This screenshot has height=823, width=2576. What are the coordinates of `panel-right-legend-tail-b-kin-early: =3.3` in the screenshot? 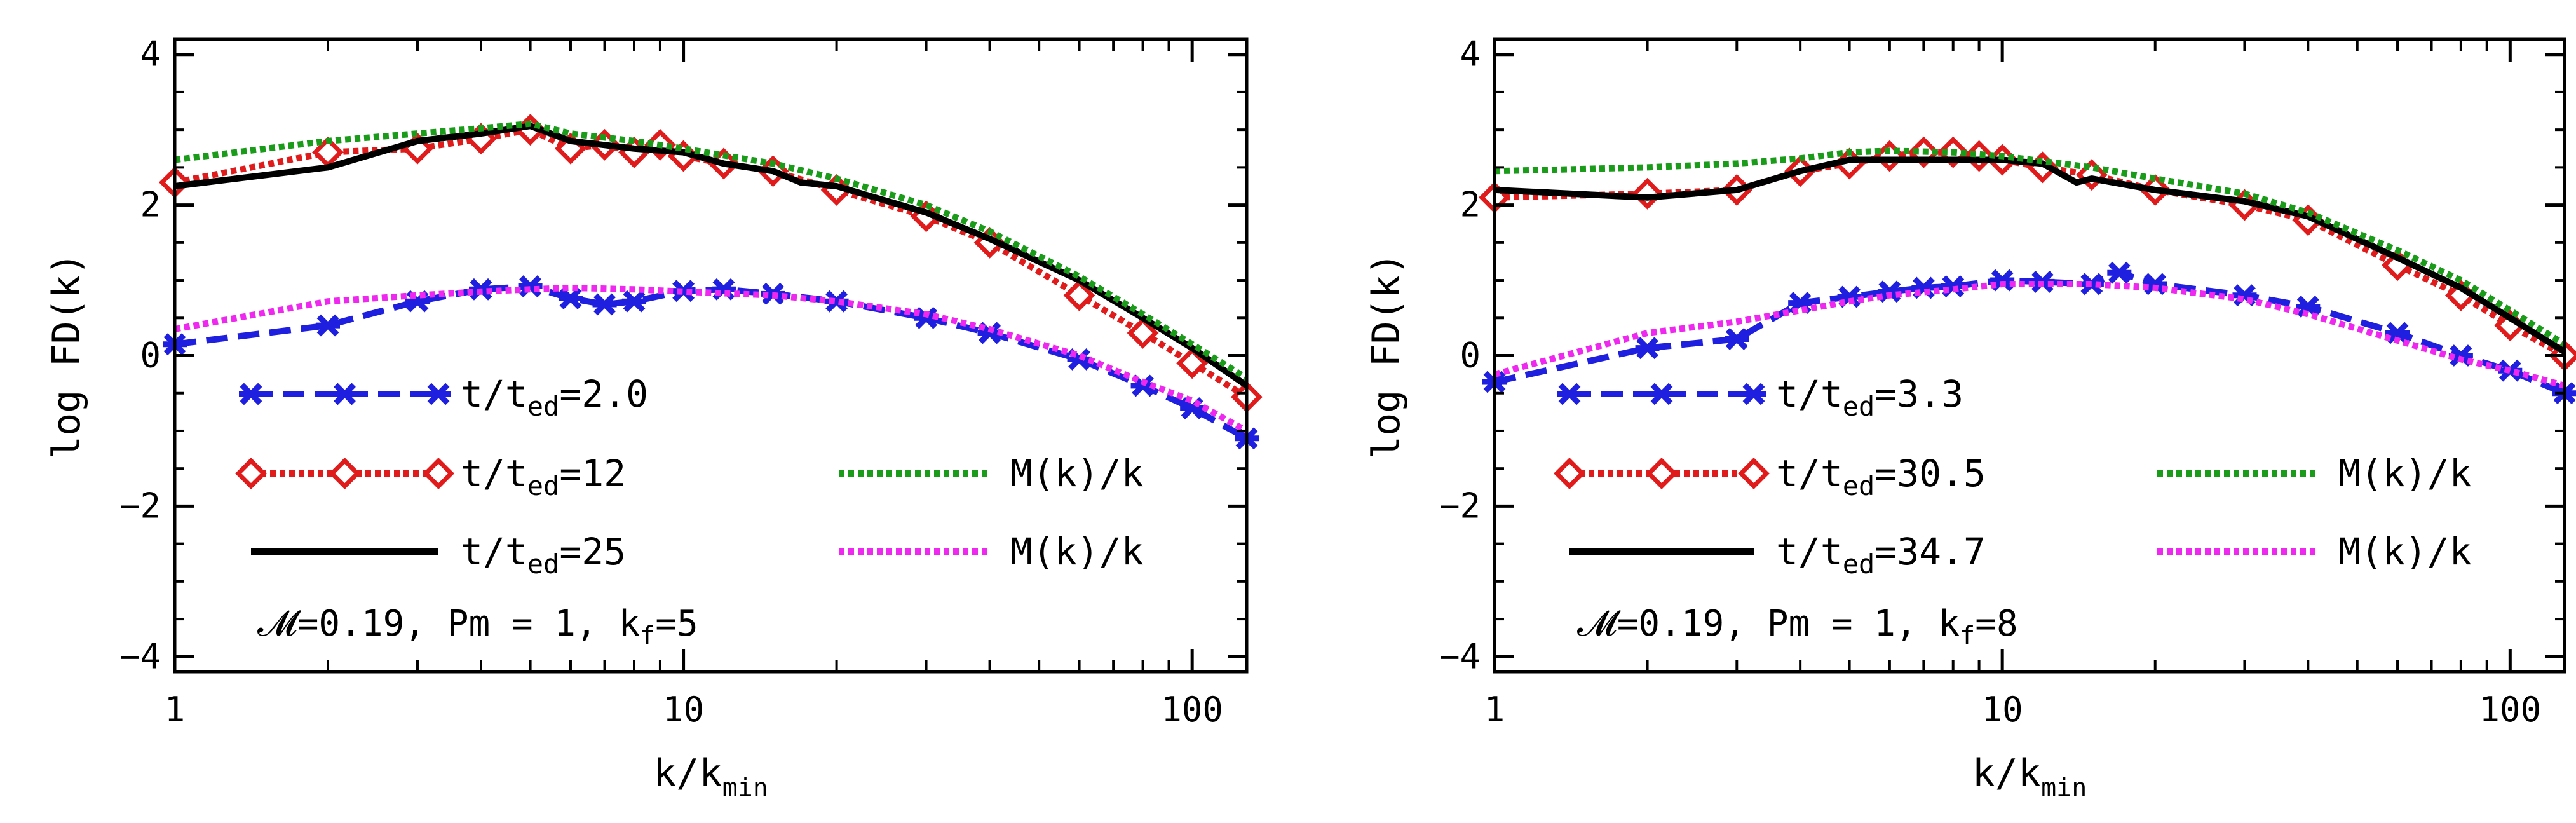 It's located at (1918, 394).